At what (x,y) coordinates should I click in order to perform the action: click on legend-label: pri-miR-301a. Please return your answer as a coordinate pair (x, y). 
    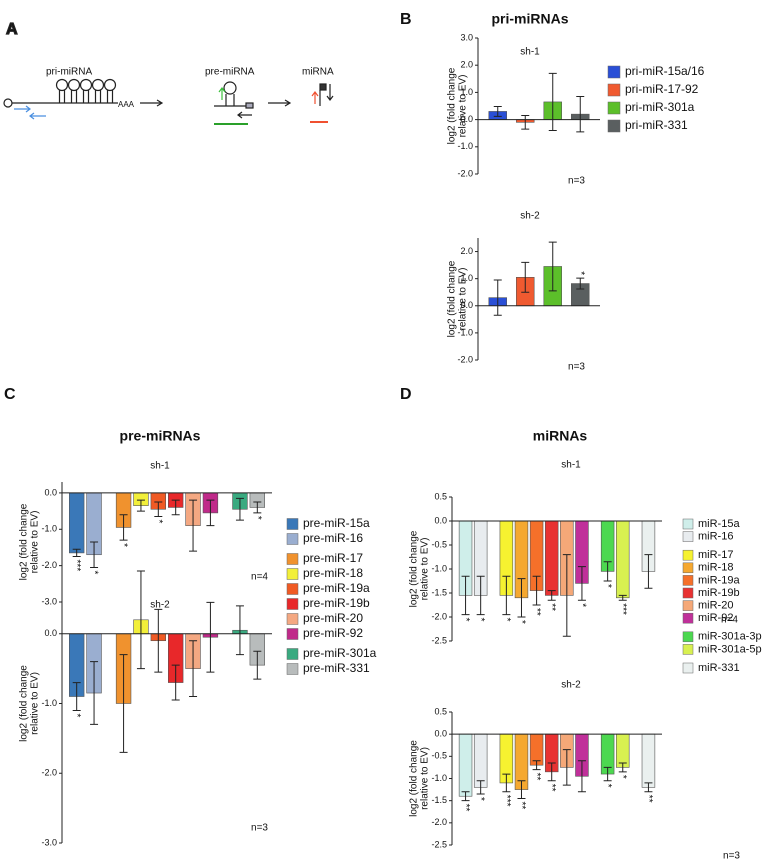
    Looking at the image, I should click on (660, 107).